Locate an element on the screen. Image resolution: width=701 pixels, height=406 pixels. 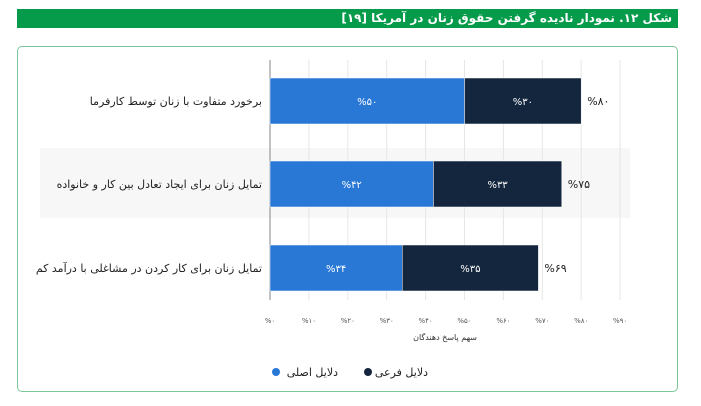
x-tick-label: %۰ is located at coordinates (270, 321).